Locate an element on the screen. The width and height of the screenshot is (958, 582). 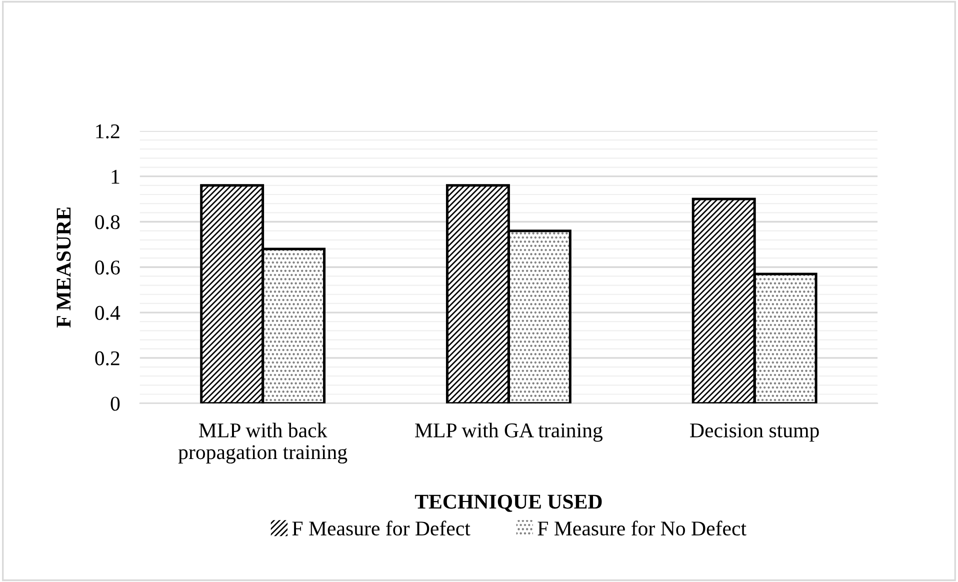
y-axis-title: F MEASURE is located at coordinates (63, 268).